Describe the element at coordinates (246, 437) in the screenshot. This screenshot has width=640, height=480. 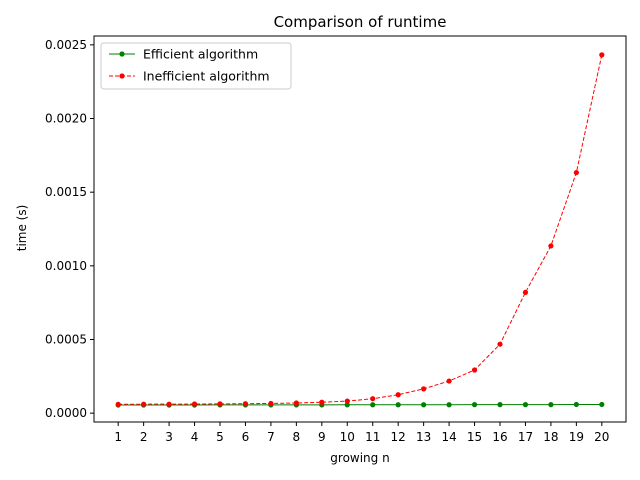
I see `x-tick-label: 6` at that location.